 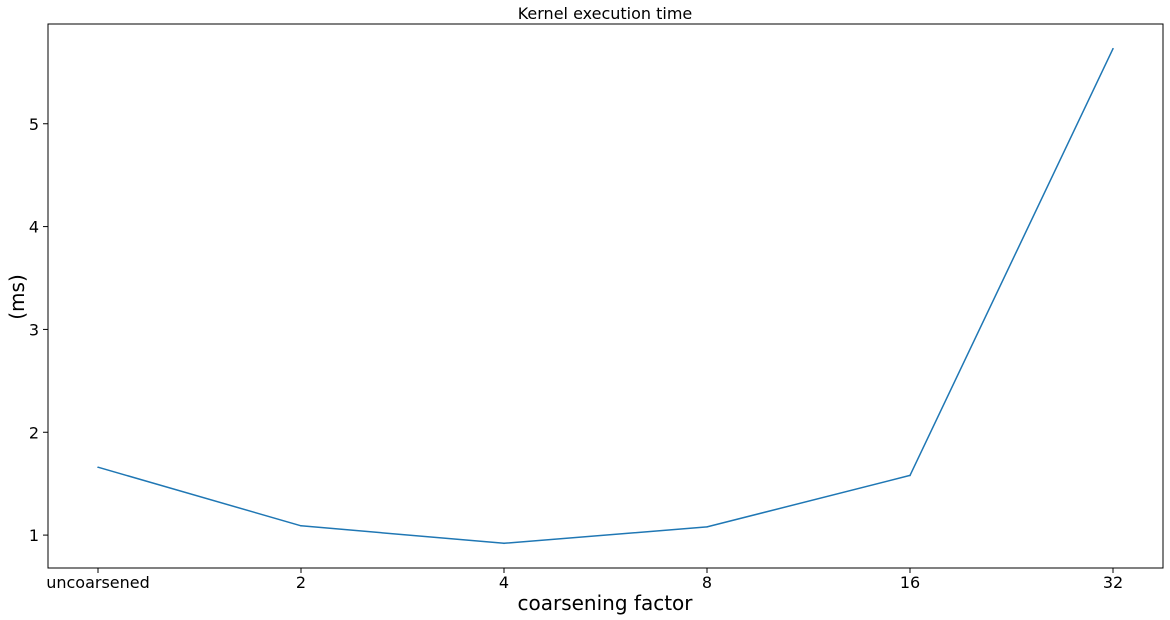 What do you see at coordinates (34, 535) in the screenshot?
I see `y-tick-label-0: 1` at bounding box center [34, 535].